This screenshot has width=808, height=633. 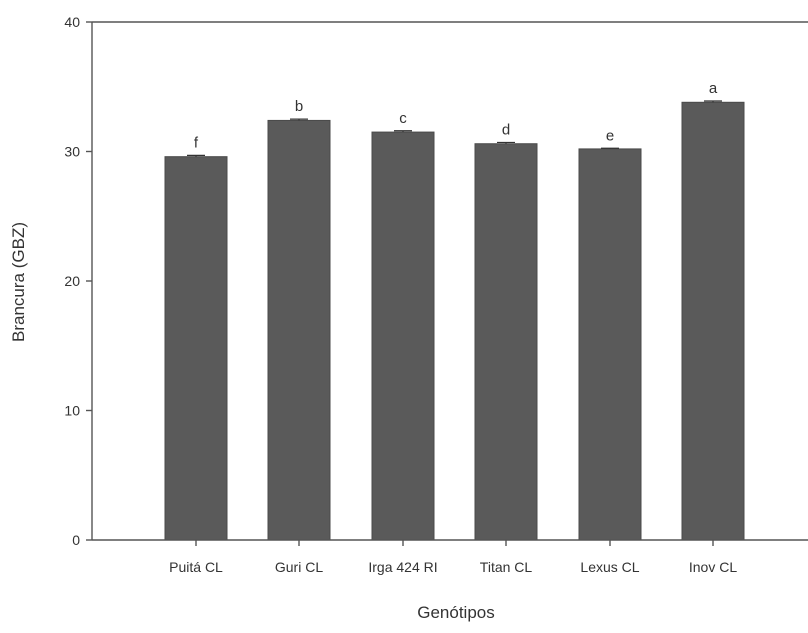 I want to click on significance-letter: e, so click(x=610, y=135).